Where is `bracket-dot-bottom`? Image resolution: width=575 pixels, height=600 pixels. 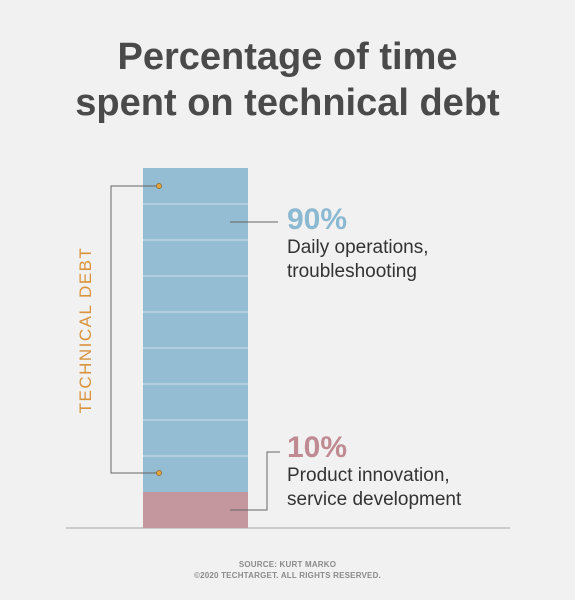
bracket-dot-bottom is located at coordinates (159, 473).